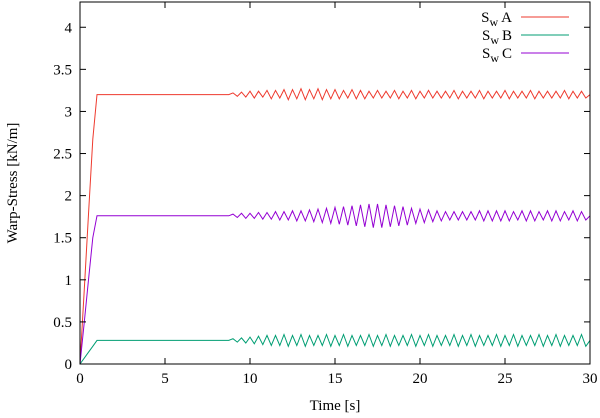 The image size is (600, 418). I want to click on y-tick-label: 0, so click(69, 365).